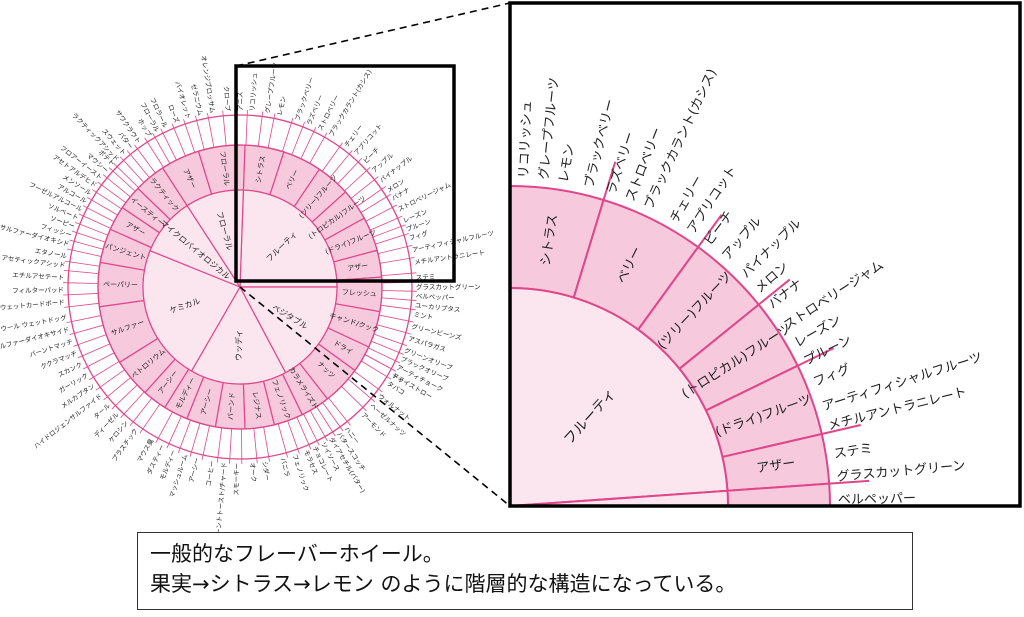  What do you see at coordinates (776, 466) in the screenshot?
I see `zoom-middle-label: アザー` at bounding box center [776, 466].